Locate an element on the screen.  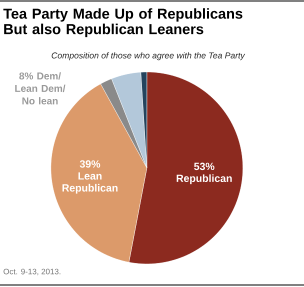
data-label: 39% is located at coordinates (90, 164).